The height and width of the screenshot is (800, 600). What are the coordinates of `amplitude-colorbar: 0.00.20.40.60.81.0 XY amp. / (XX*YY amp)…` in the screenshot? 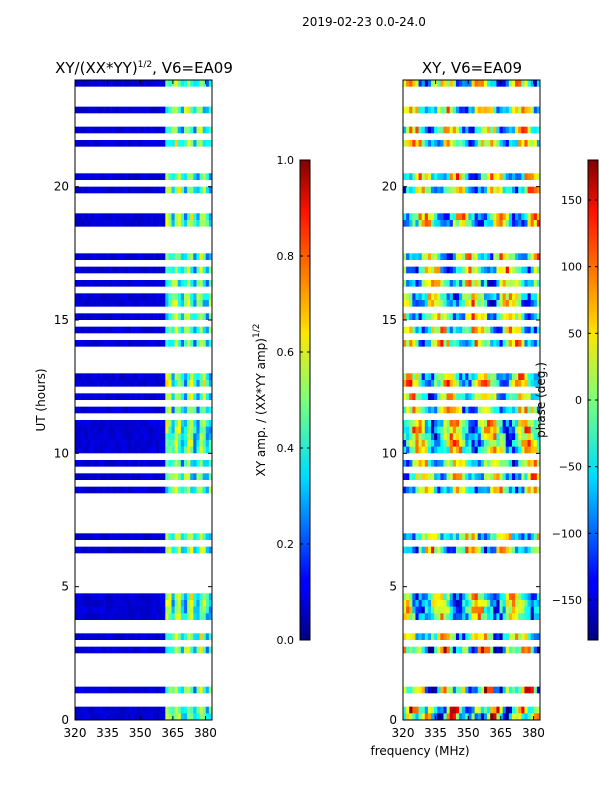 It's located at (281, 400).